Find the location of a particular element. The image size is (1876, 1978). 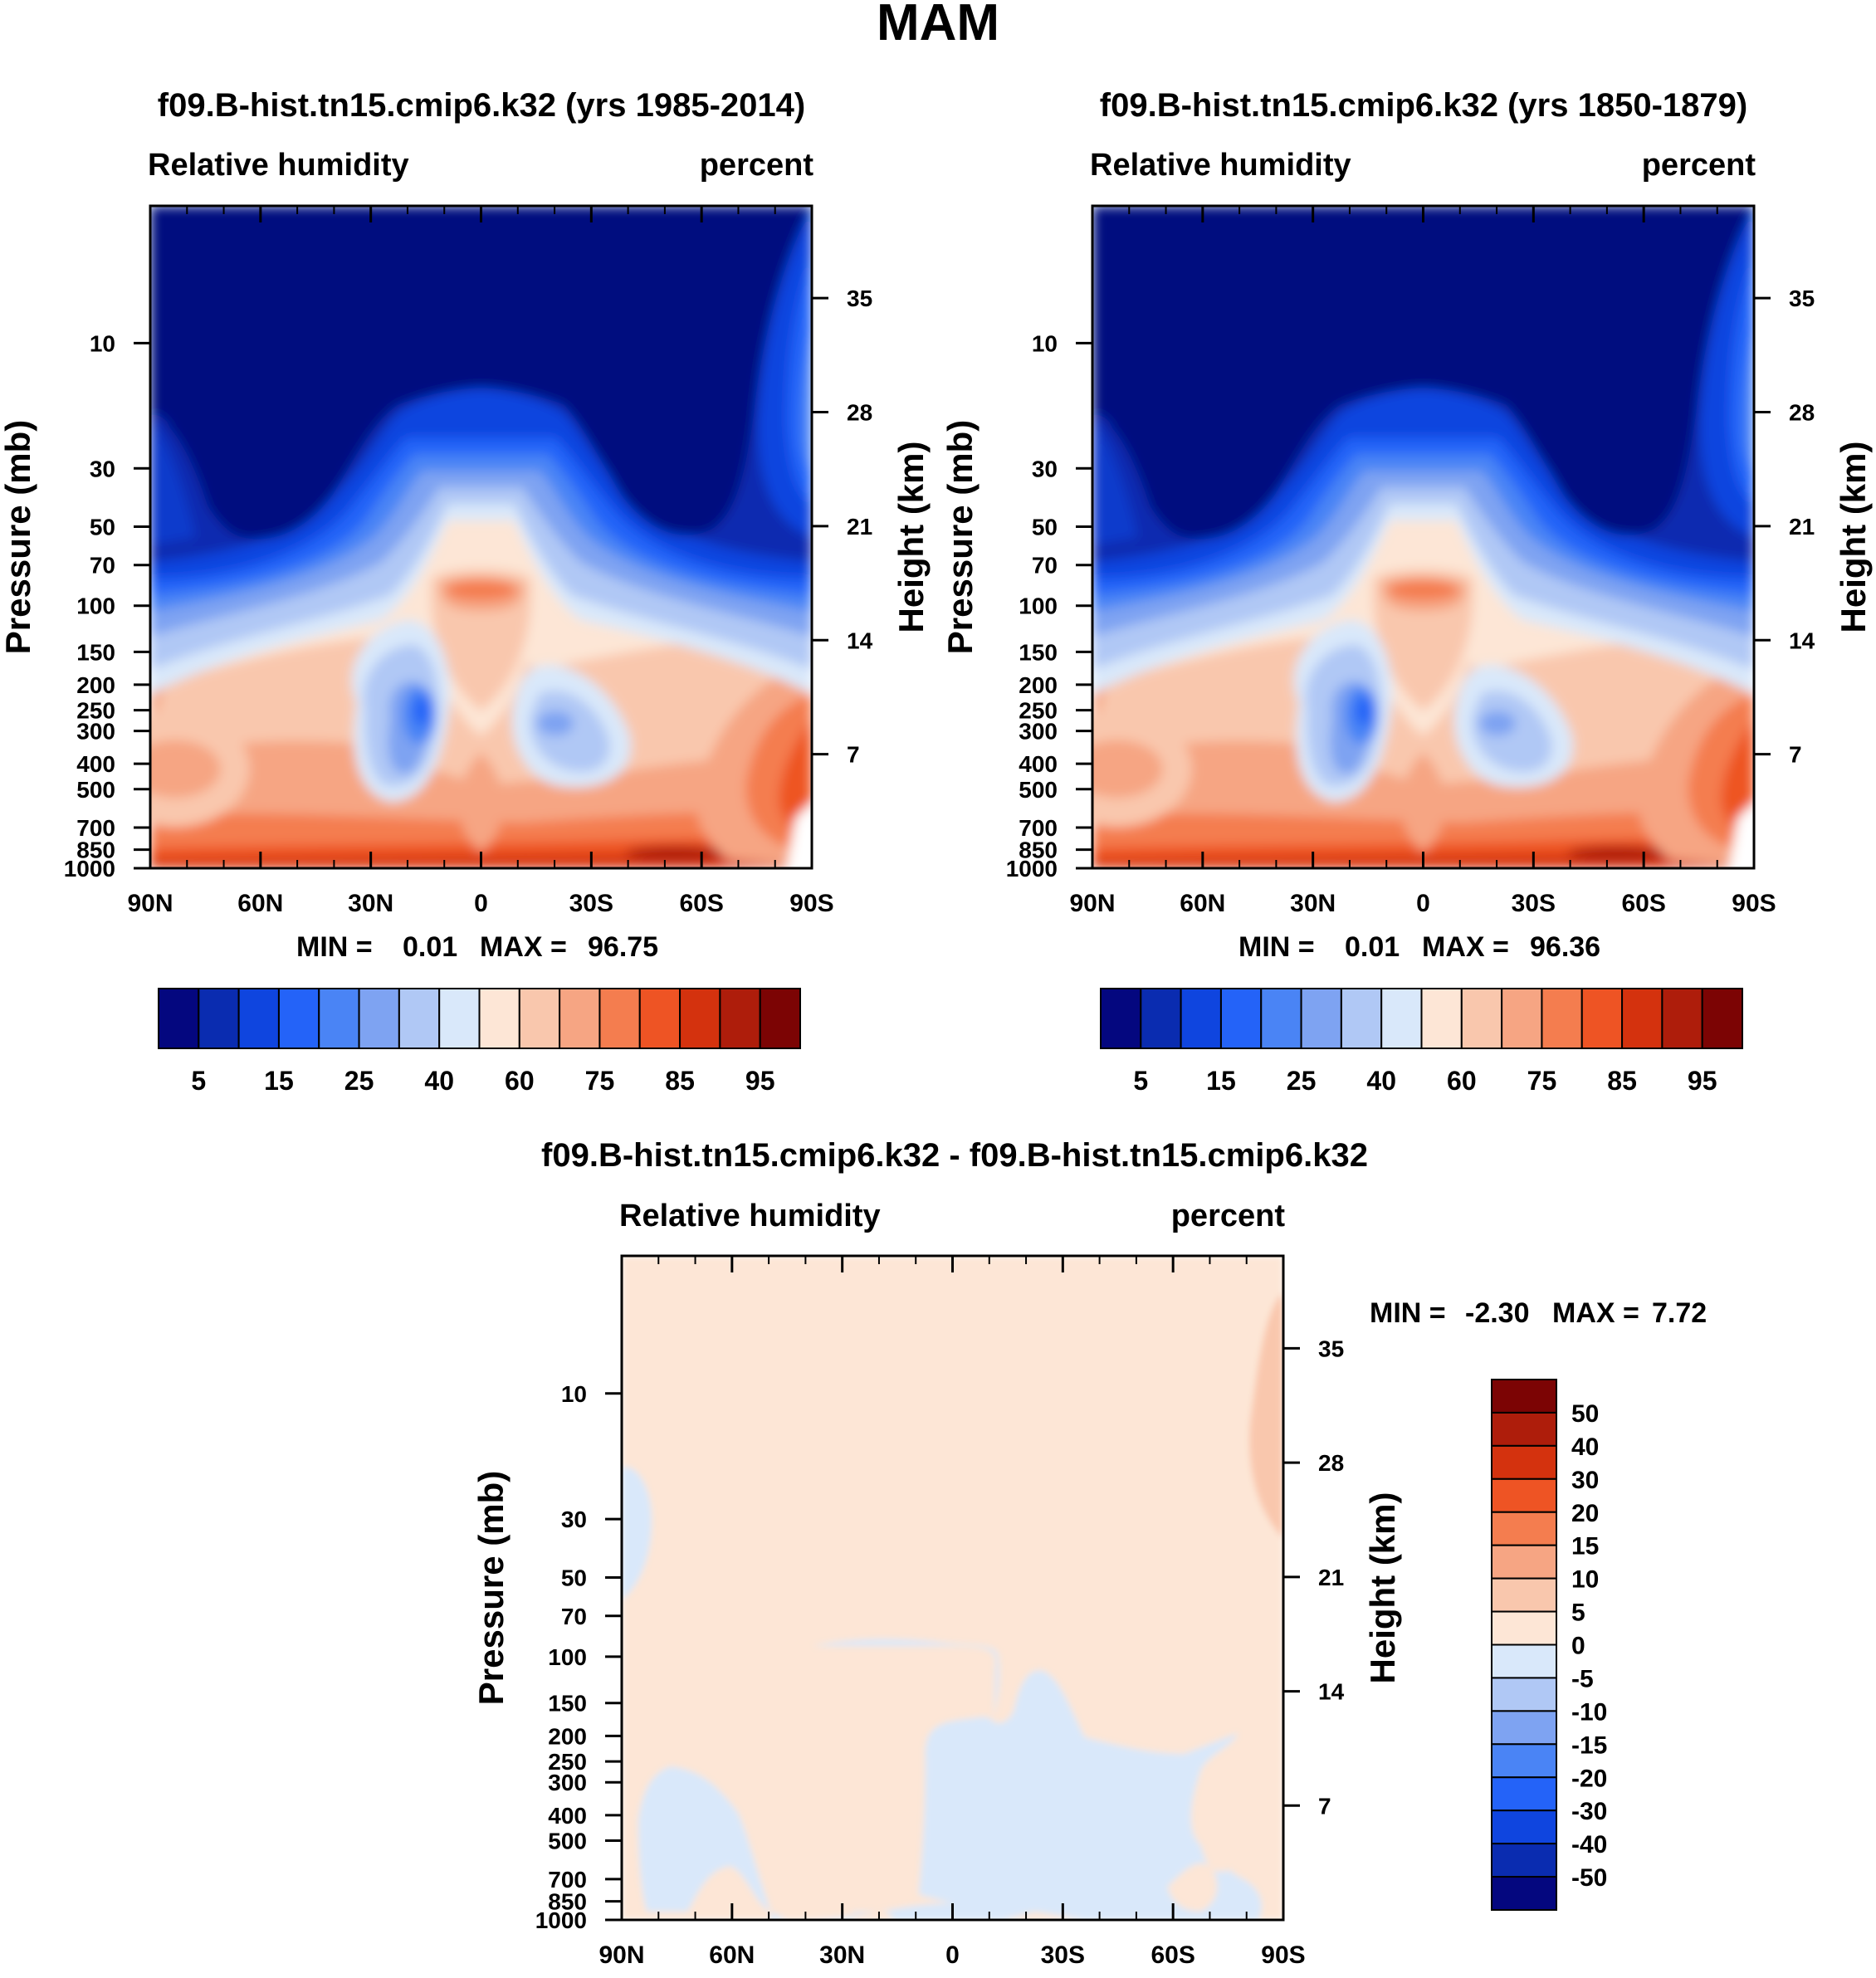

panel-2-ylabel: Pressure (mb) is located at coordinates (960, 537).